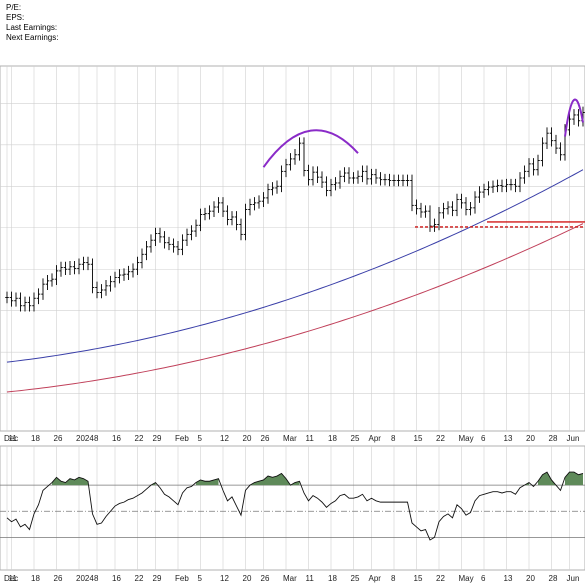 This screenshot has width=585, height=585. Describe the element at coordinates (355, 578) in the screenshot. I see `osc-tick-label: 25` at that location.